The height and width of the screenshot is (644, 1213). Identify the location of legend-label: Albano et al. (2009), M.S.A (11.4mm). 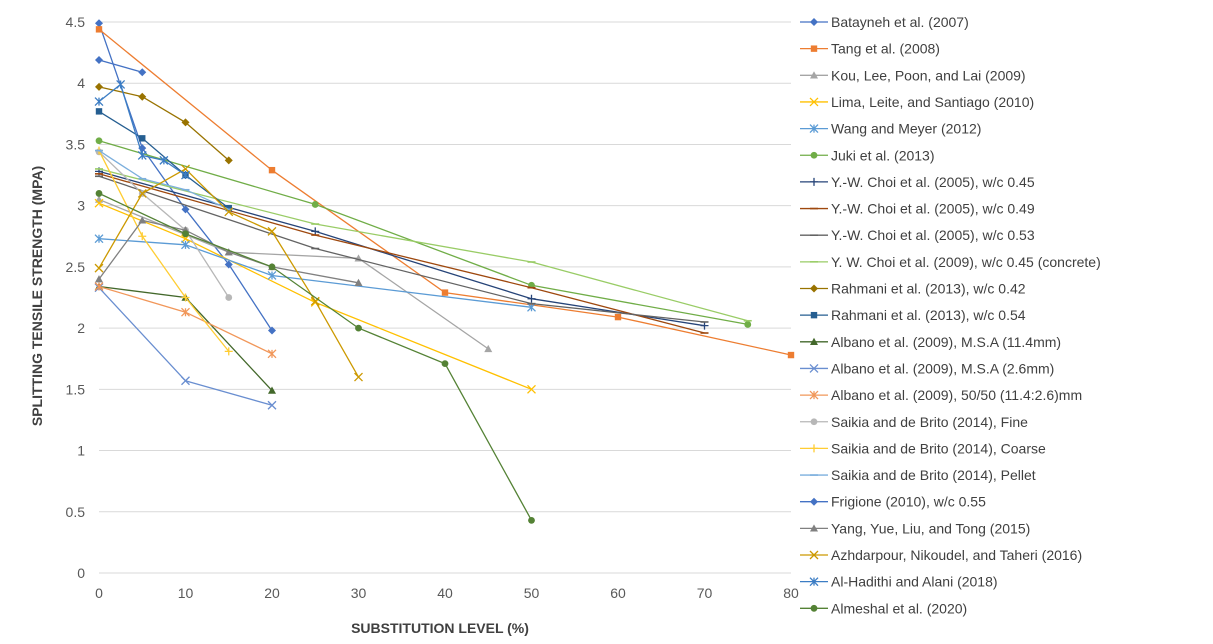
(946, 342).